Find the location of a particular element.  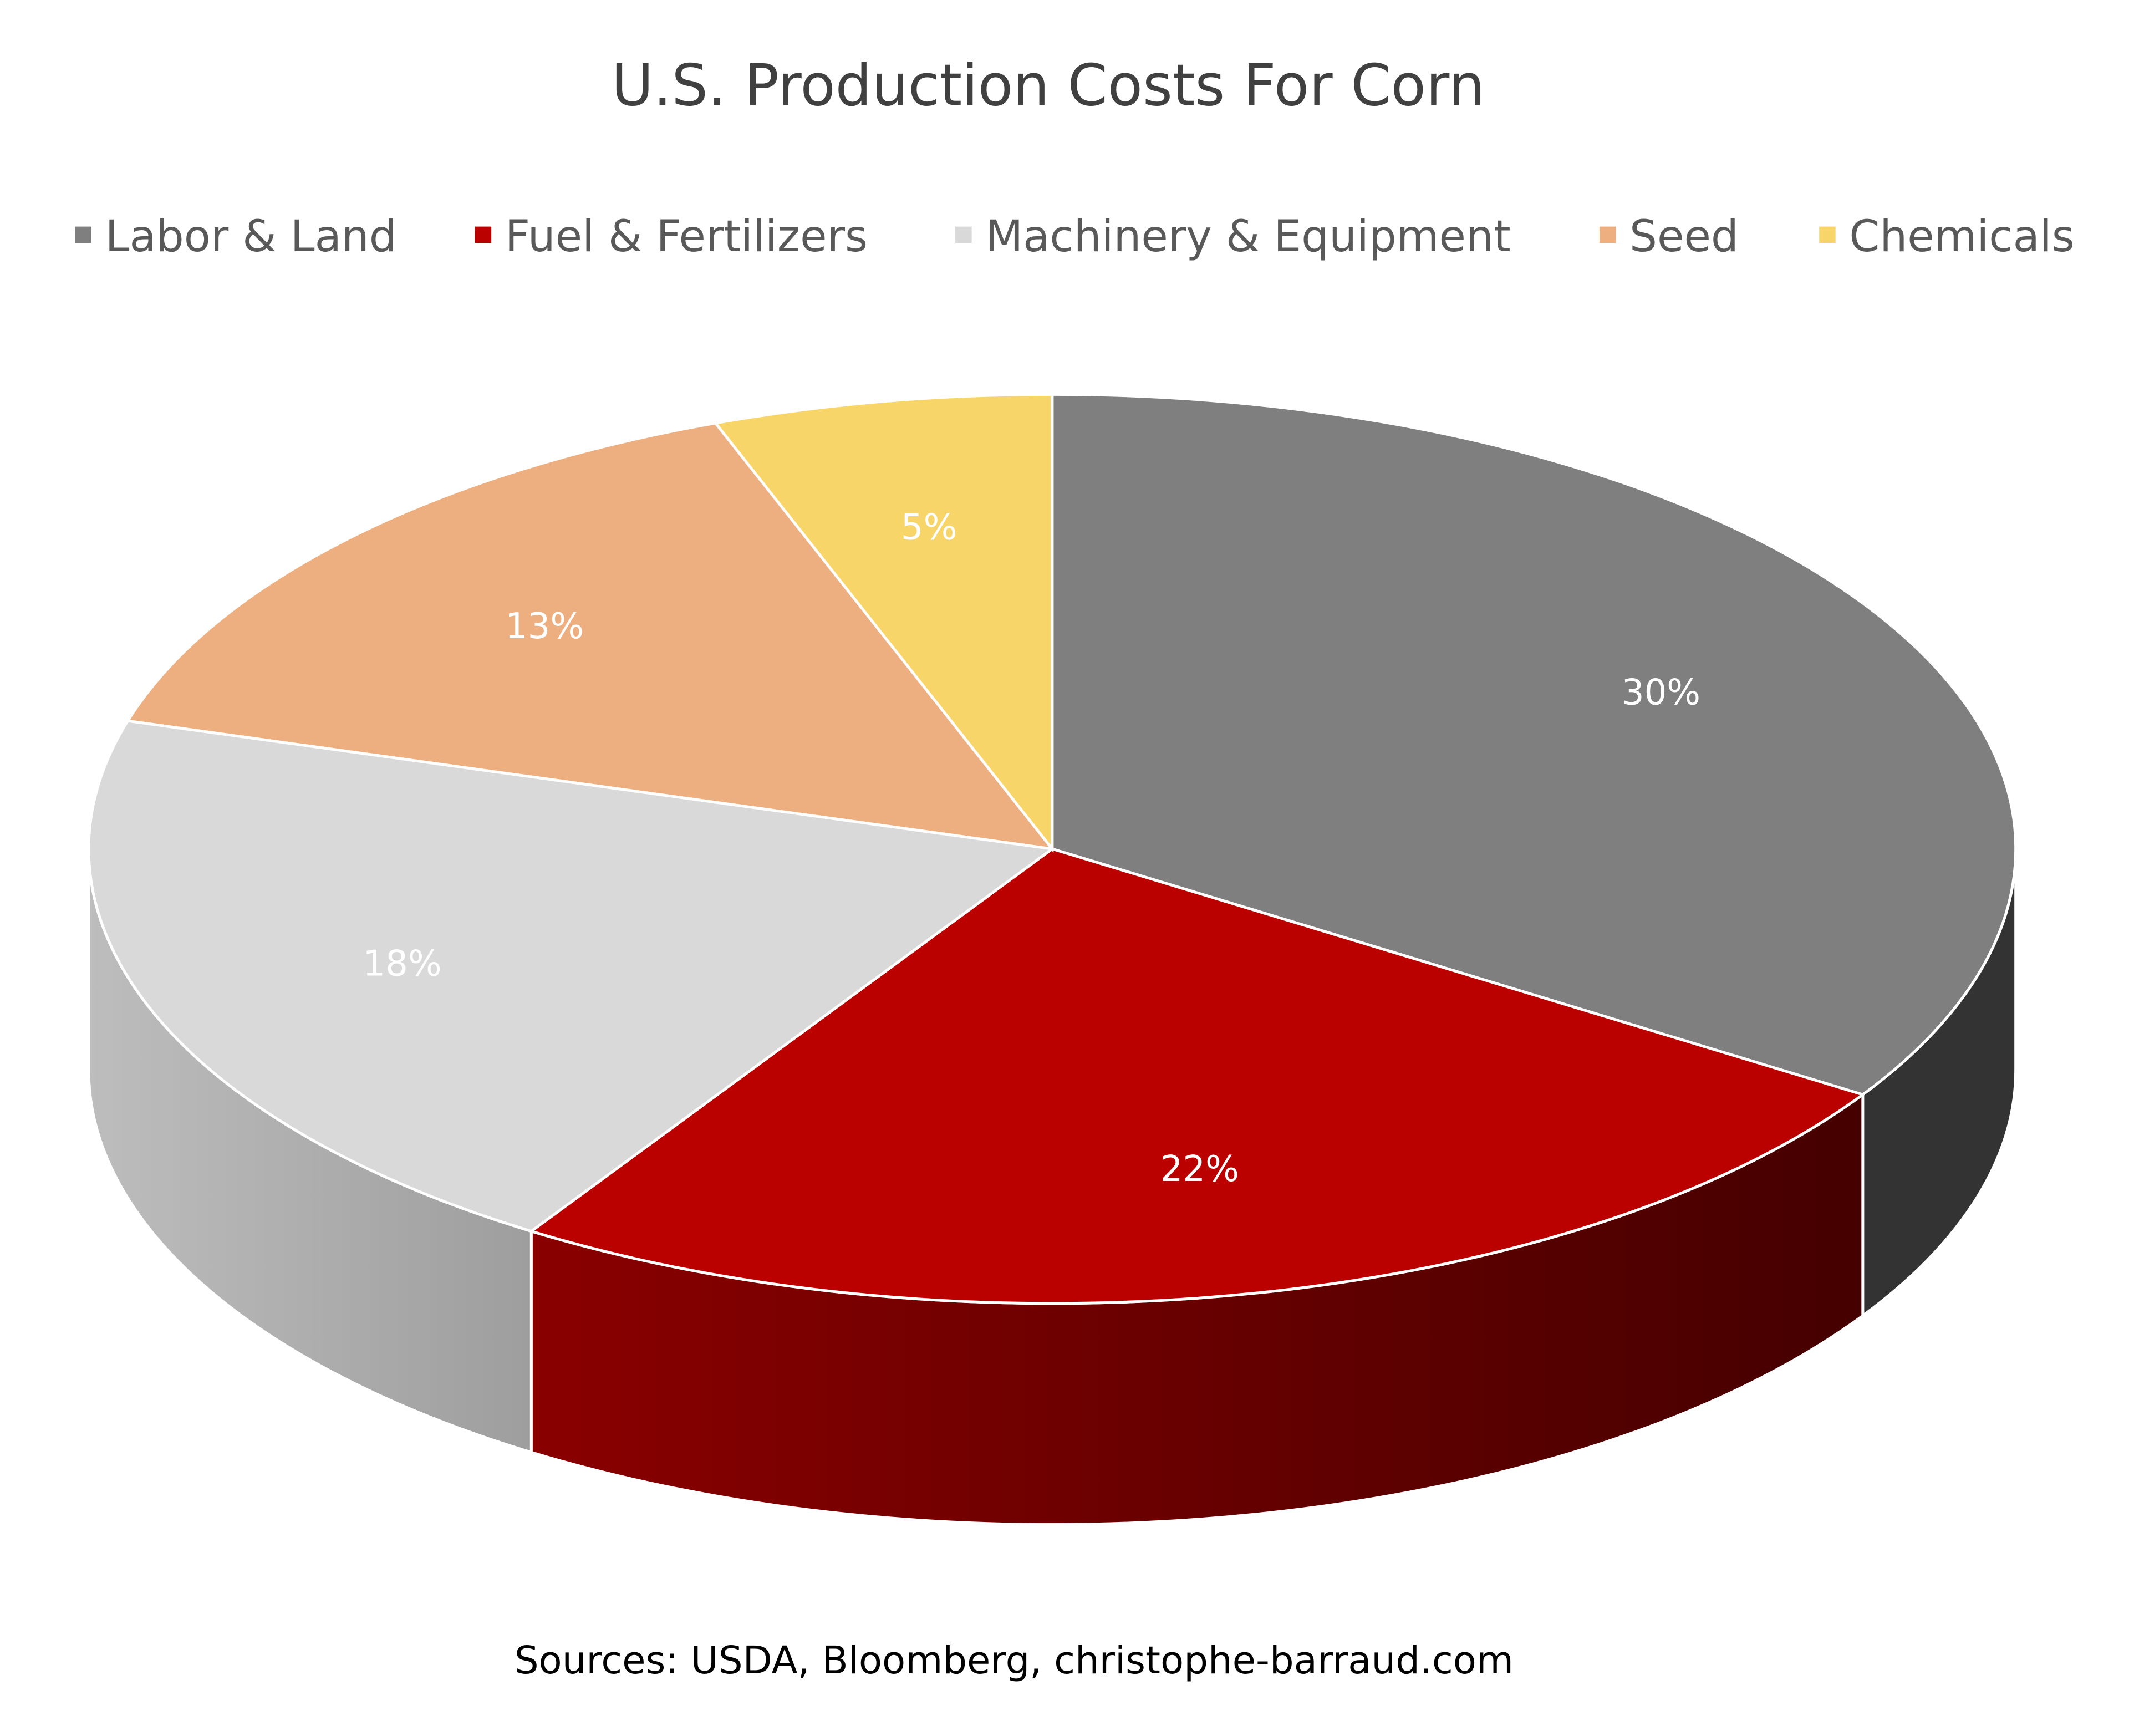

legend-label-labor-land: Labor & Land is located at coordinates (251, 237).